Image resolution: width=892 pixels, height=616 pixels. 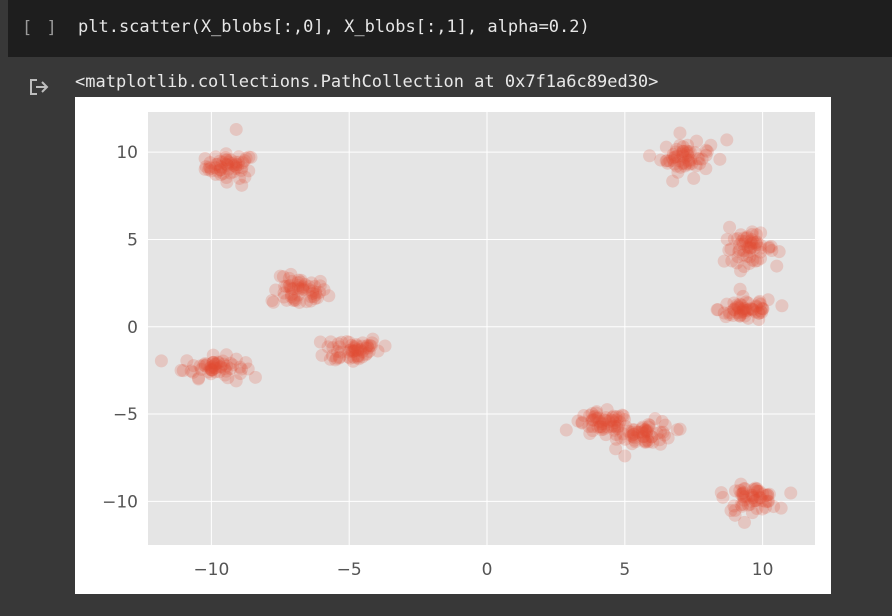 I want to click on y-tick-label: 10, so click(x=127, y=153).